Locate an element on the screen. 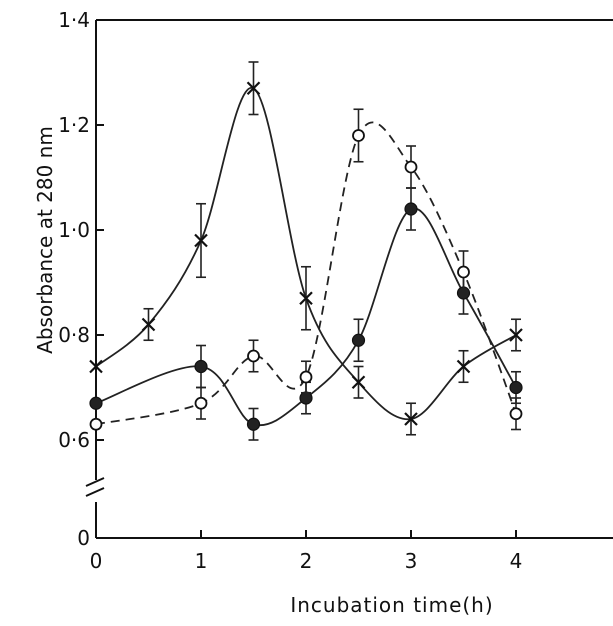  x-tick-label: 4 is located at coordinates (516, 561).